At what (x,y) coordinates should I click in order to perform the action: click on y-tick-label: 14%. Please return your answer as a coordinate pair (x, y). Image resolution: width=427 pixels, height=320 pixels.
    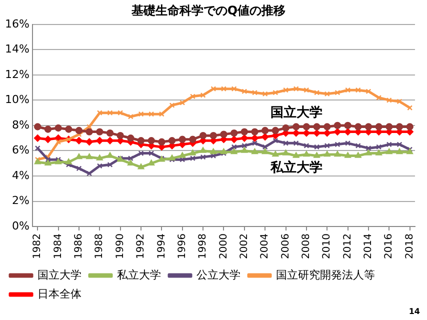
    Looking at the image, I should click on (17, 49).